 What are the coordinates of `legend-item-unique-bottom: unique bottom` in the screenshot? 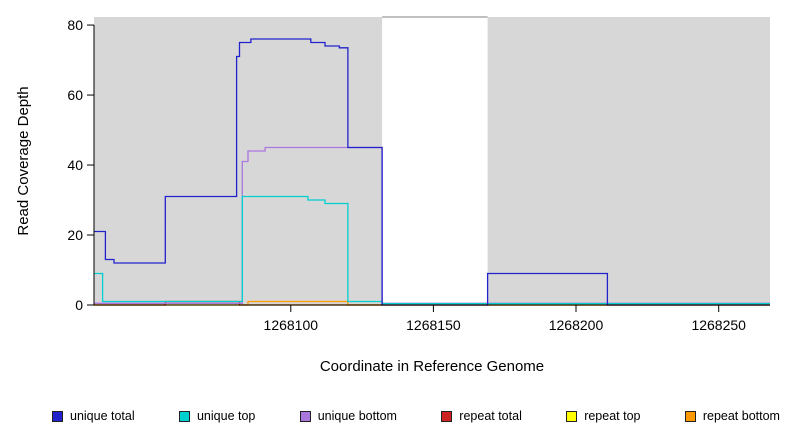 It's located at (348, 416).